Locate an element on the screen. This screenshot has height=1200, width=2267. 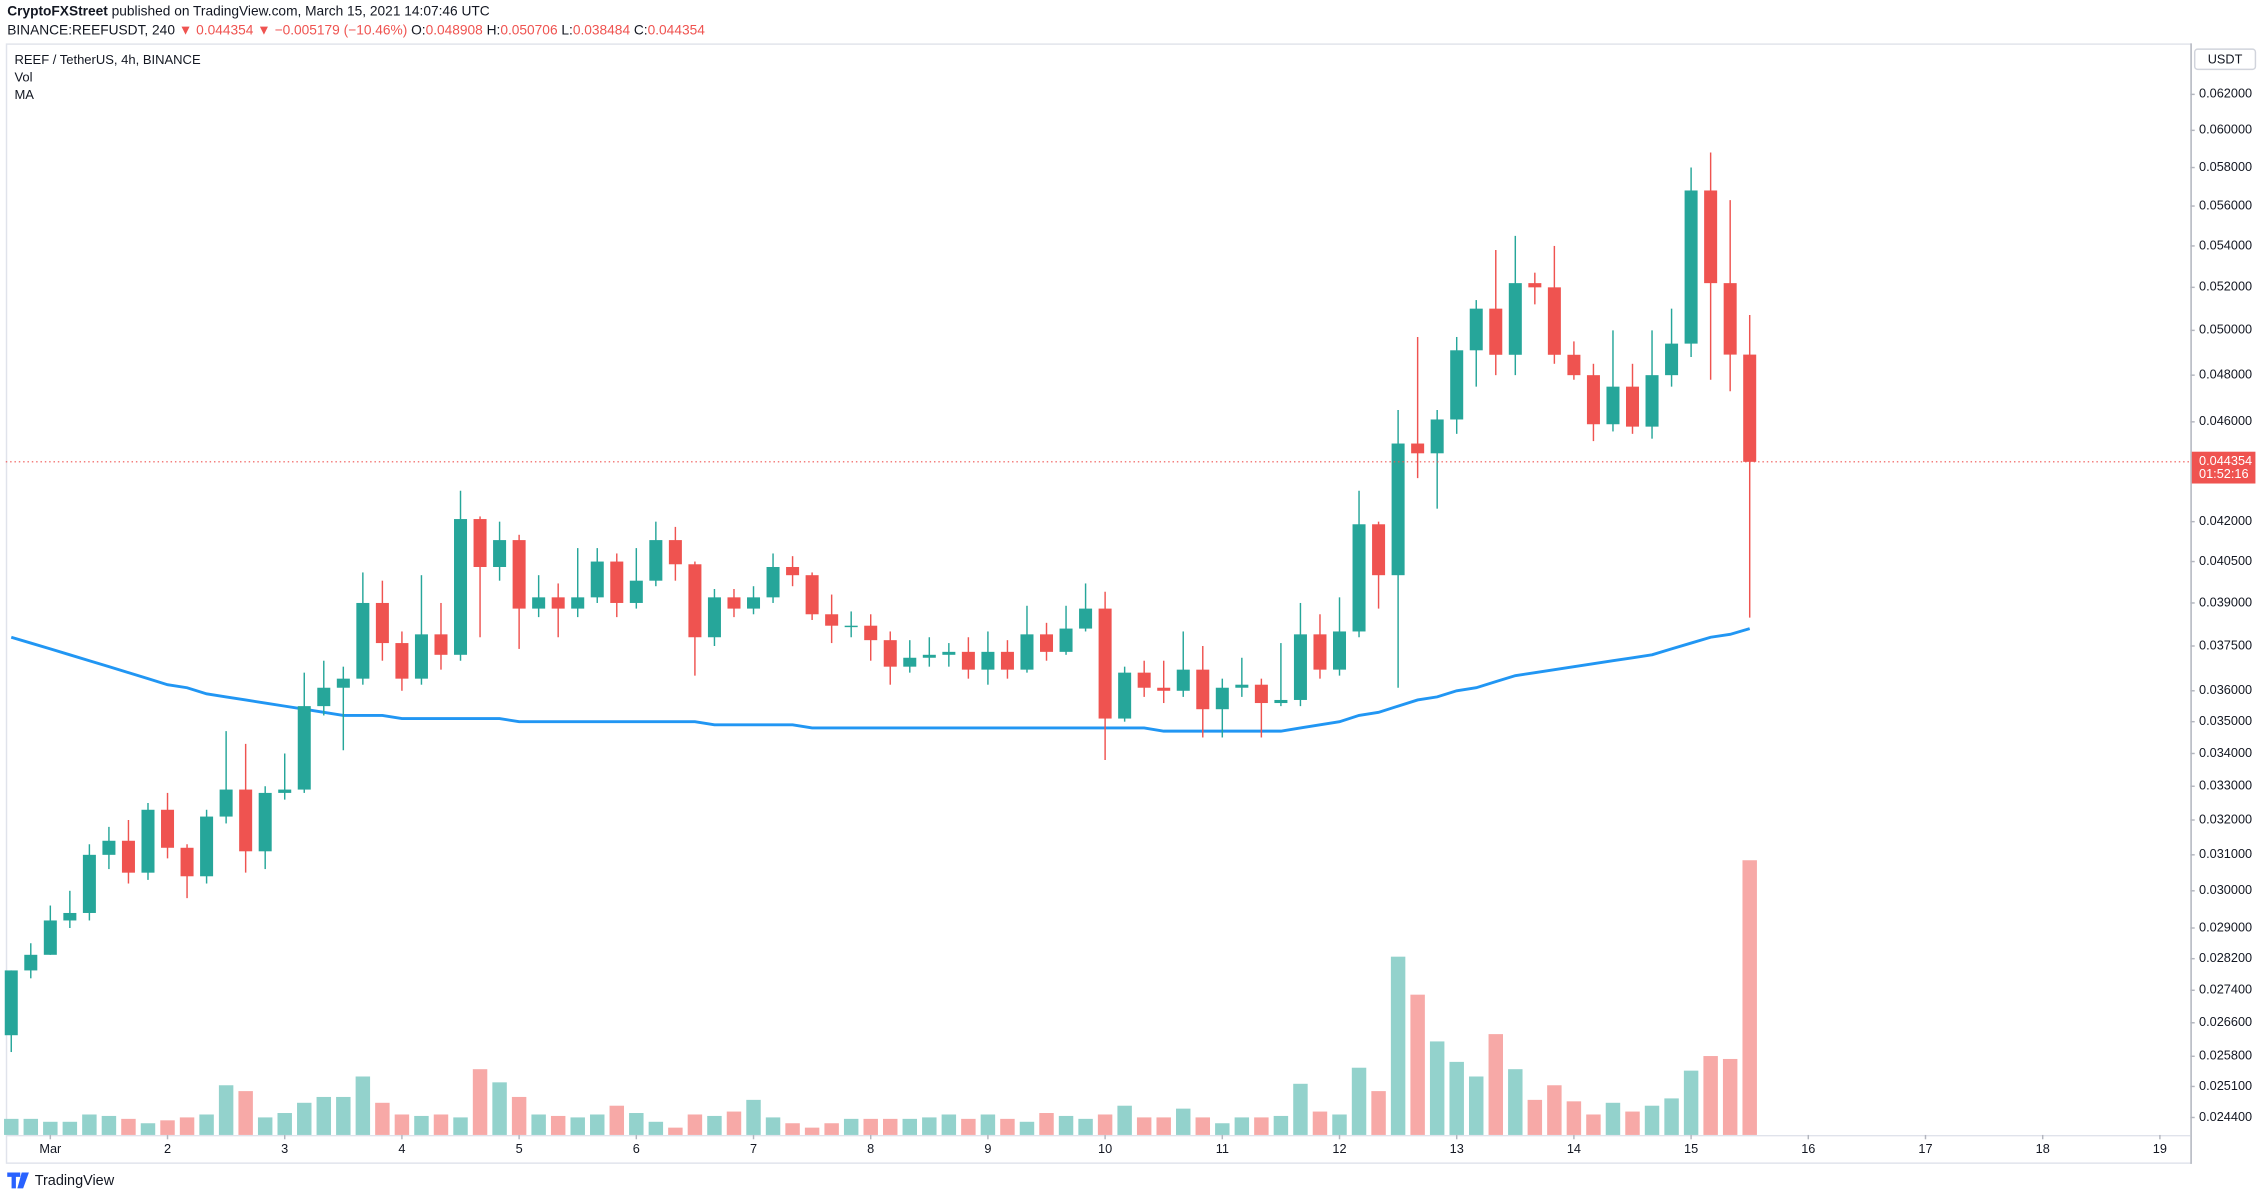
y-tick-label: 0.039000 is located at coordinates (2225, 601).